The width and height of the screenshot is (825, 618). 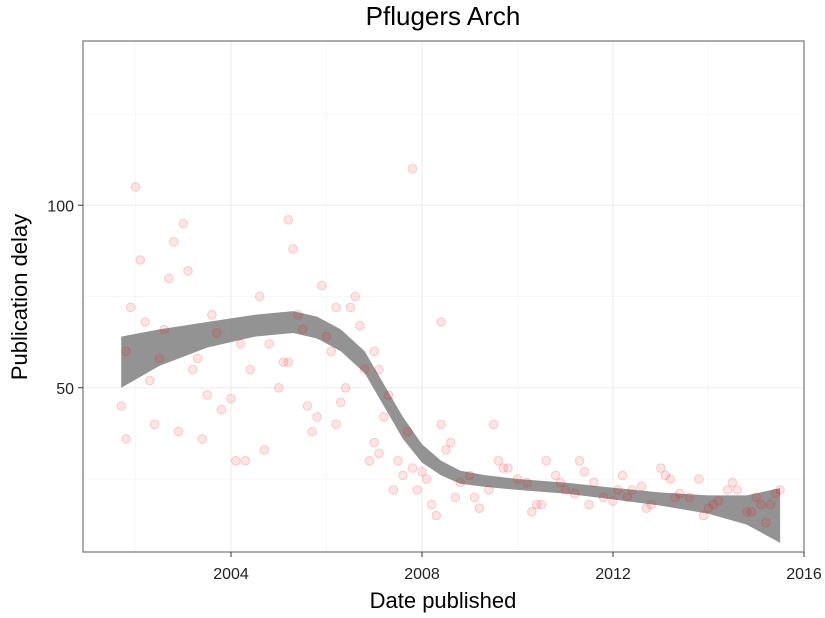 I want to click on y-tick-label: 100, so click(x=60, y=206).